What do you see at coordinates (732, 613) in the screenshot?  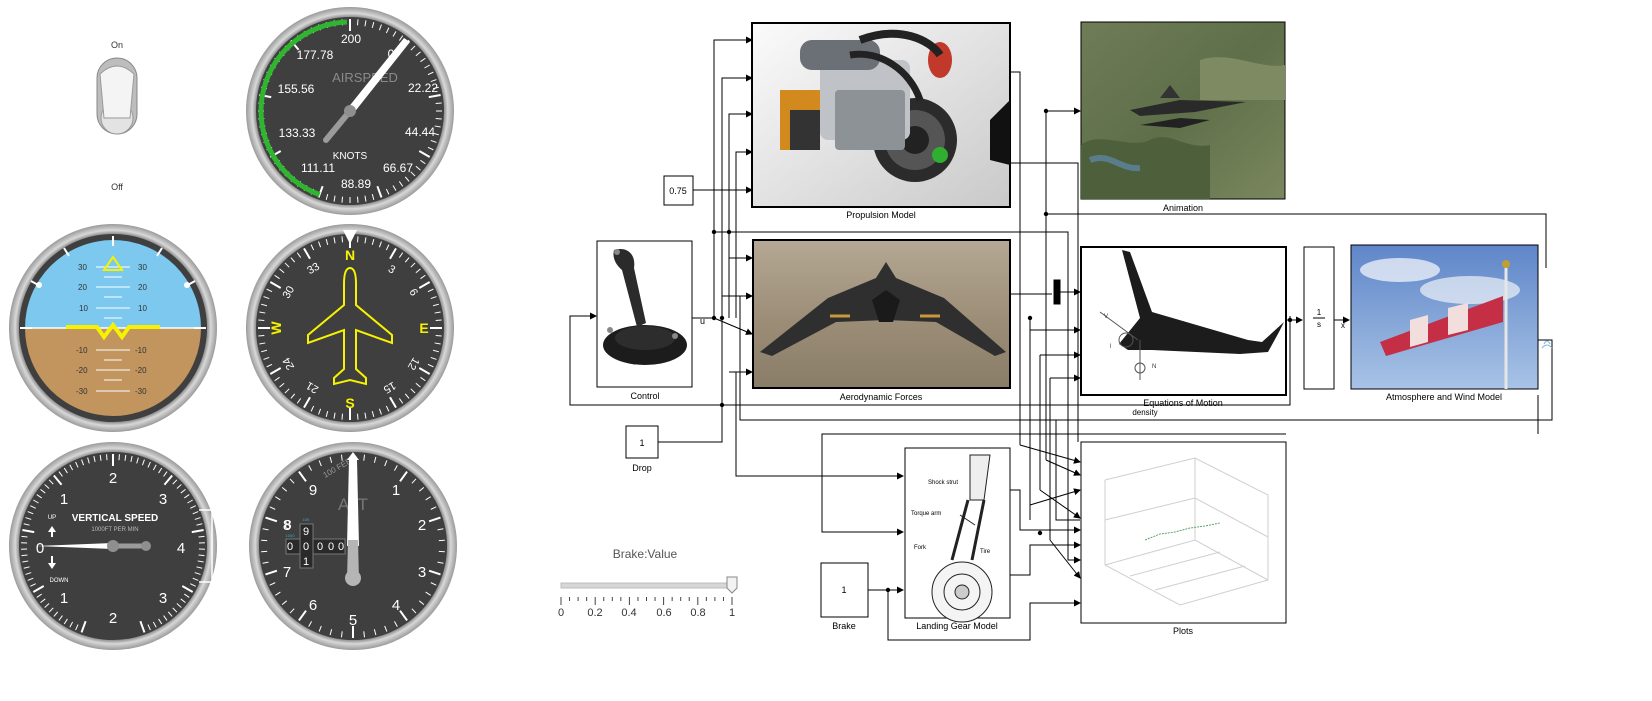 I see `slider-tick-label: 1` at bounding box center [732, 613].